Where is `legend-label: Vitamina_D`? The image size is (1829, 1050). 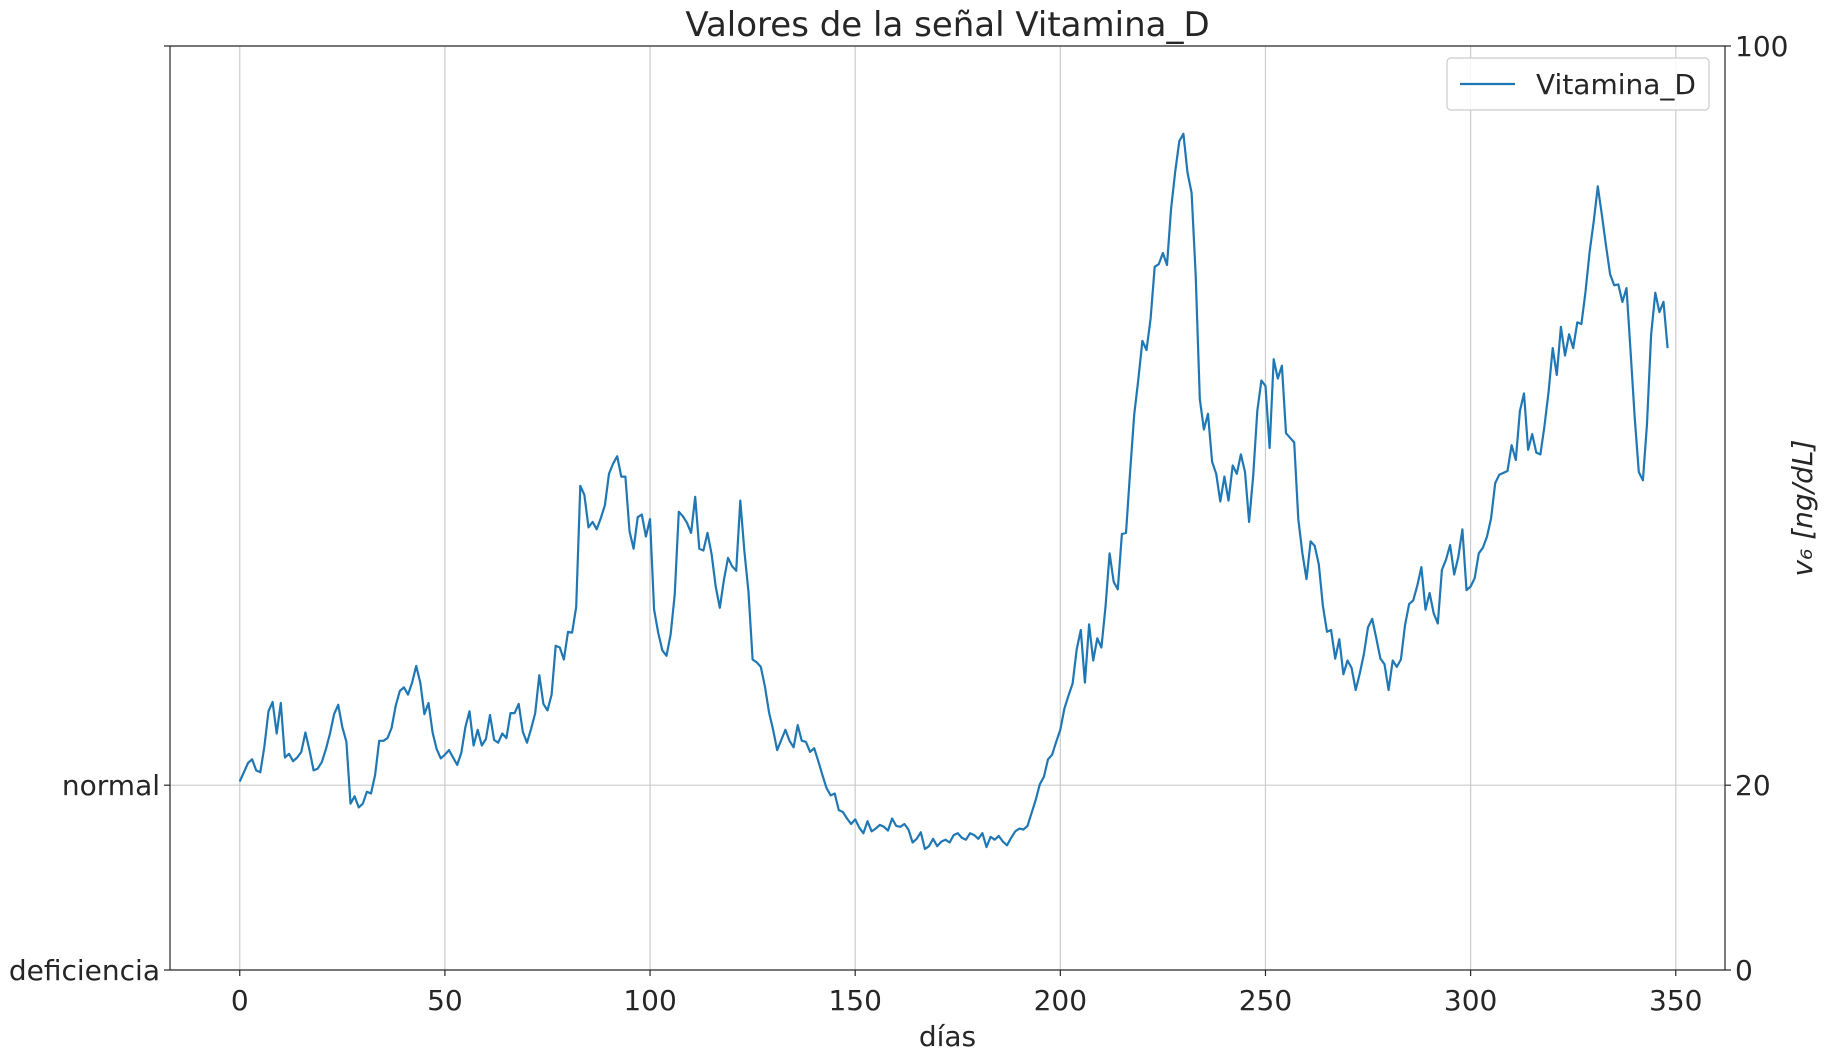 legend-label: Vitamina_D is located at coordinates (1616, 84).